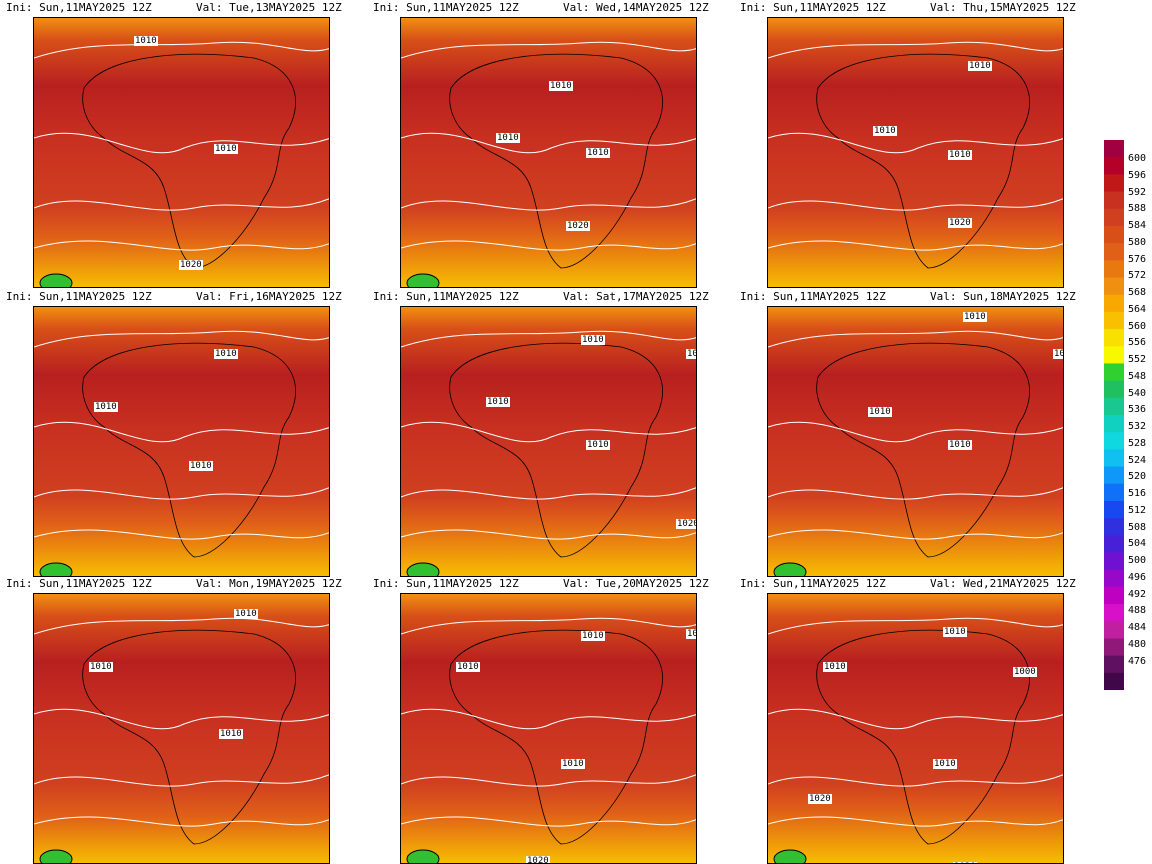  What do you see at coordinates (1137, 259) in the screenshot?
I see `colorbar-tick-label: 576` at bounding box center [1137, 259].